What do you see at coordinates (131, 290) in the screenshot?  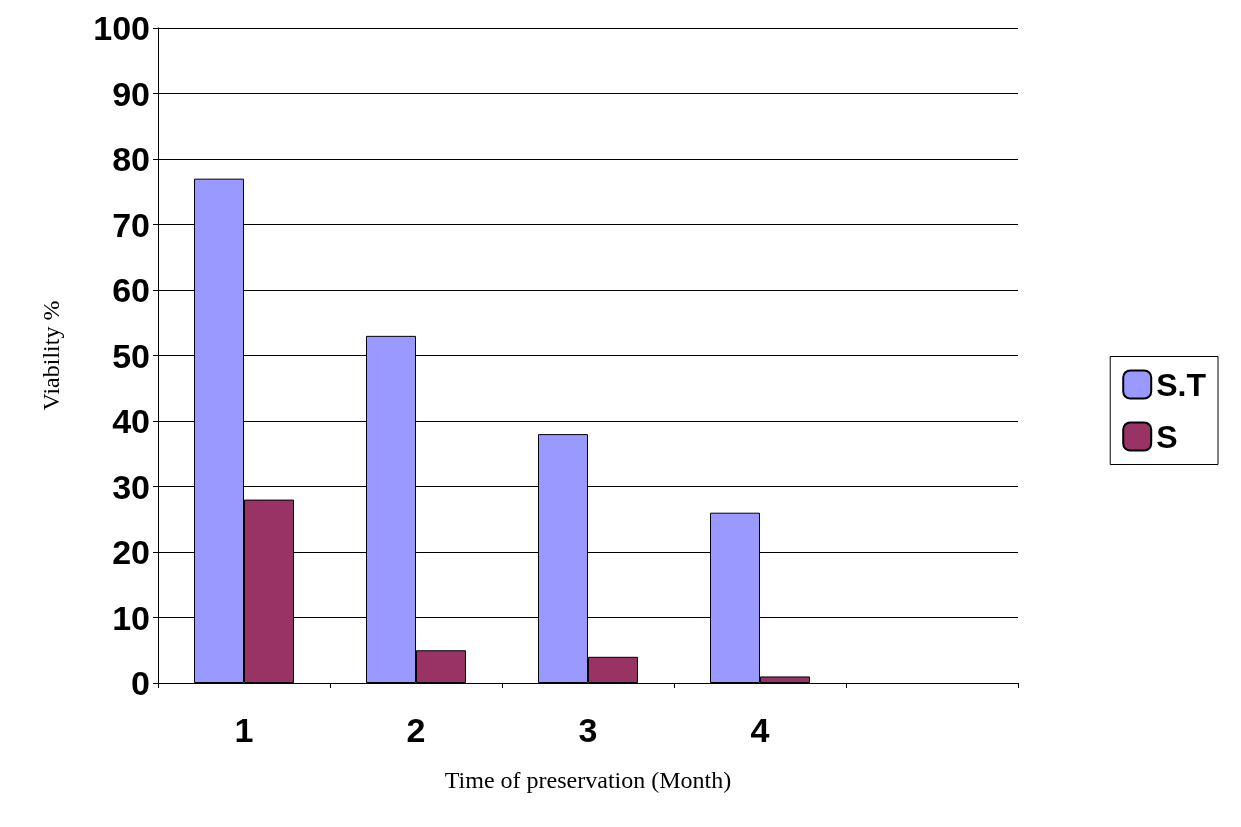 I see `y-tick-label: 60` at bounding box center [131, 290].